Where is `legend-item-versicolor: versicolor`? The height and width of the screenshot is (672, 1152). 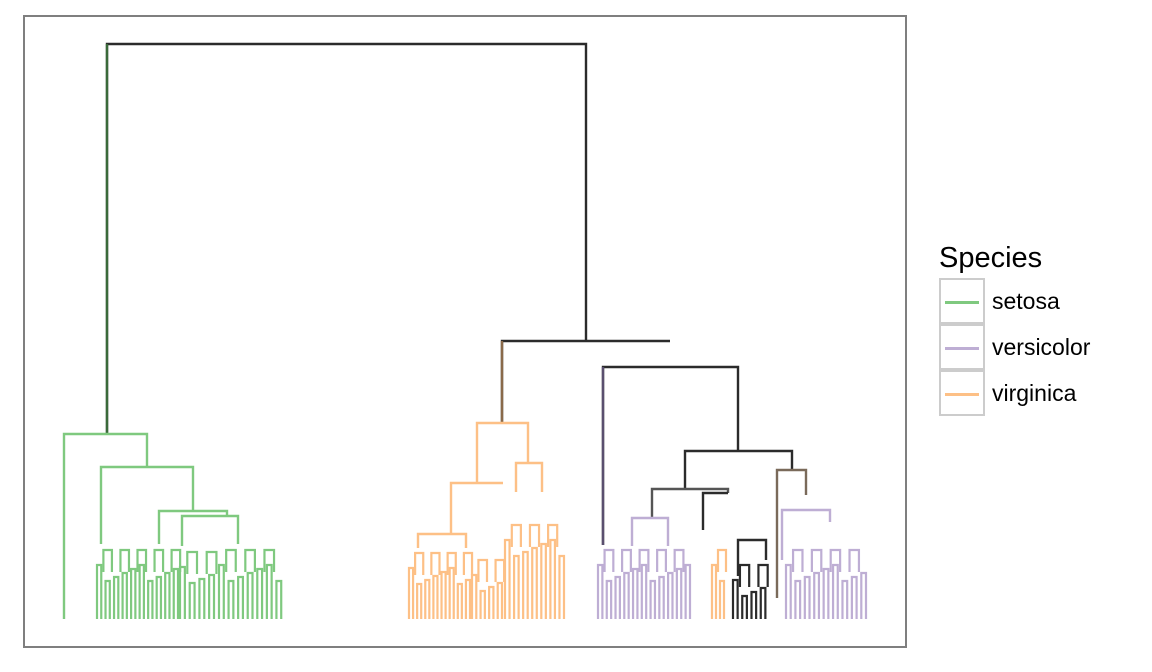 legend-item-versicolor: versicolor is located at coordinates (1029, 347).